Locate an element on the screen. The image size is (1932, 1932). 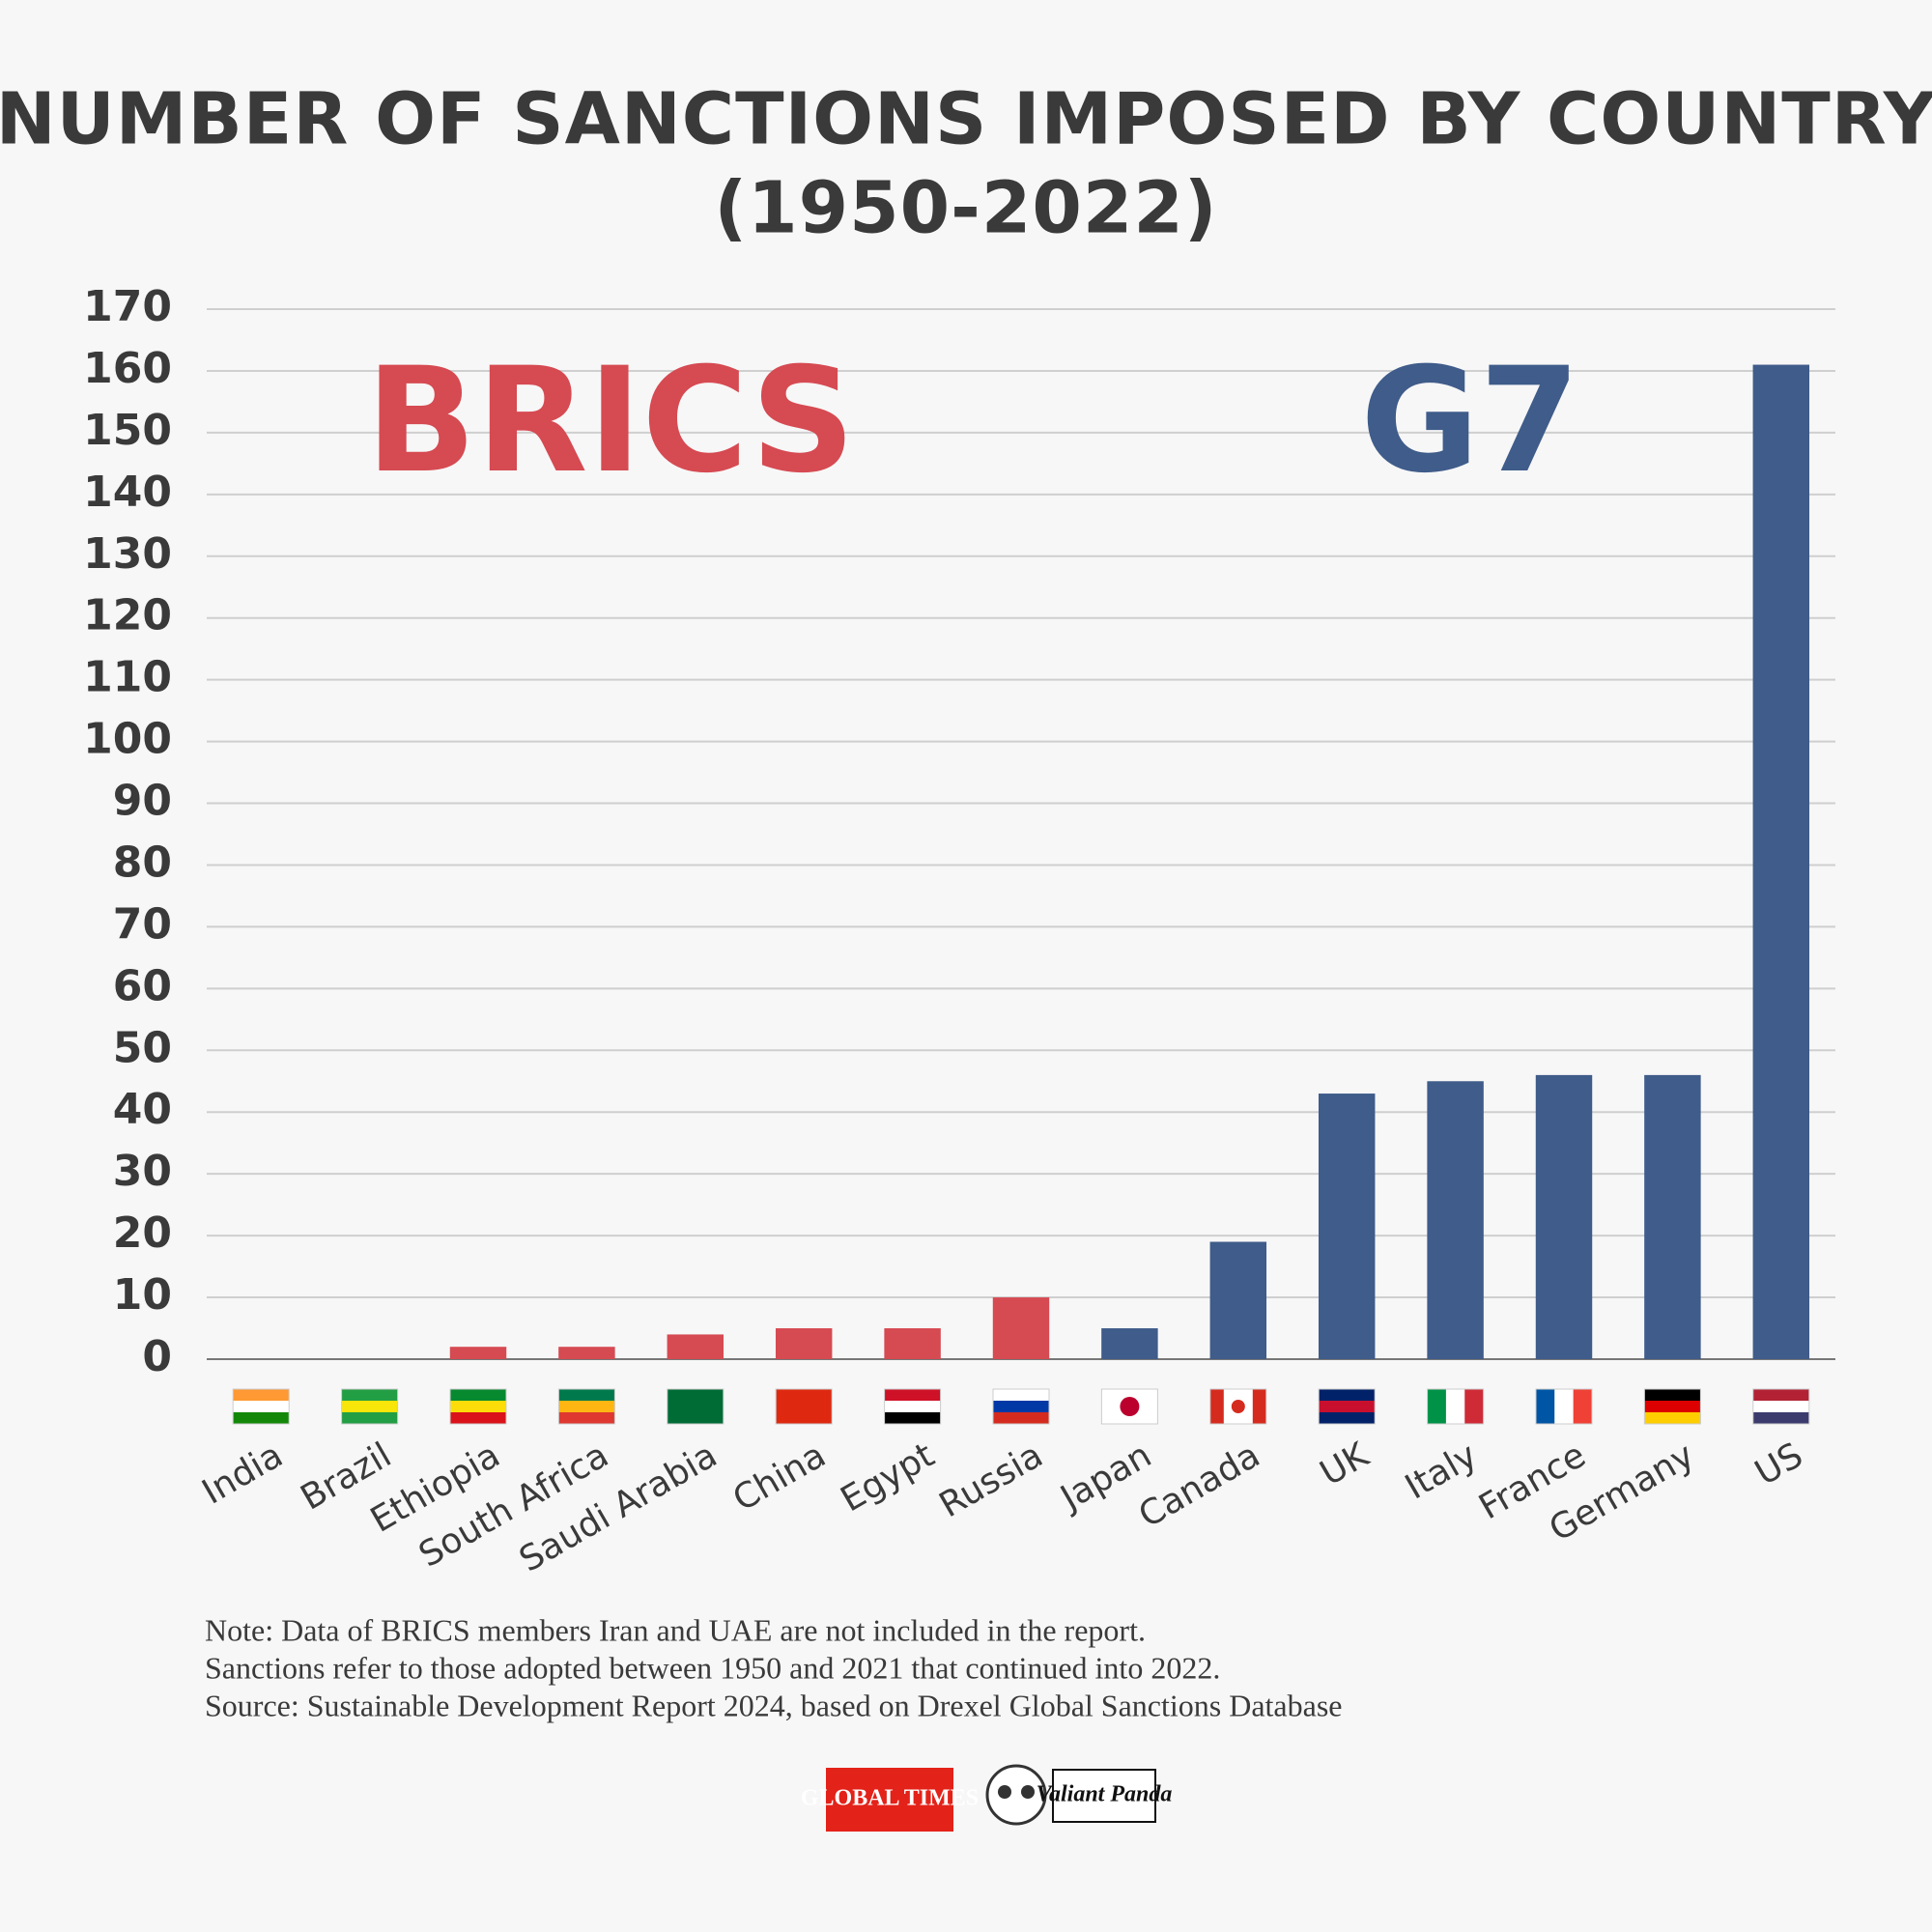
logo: GLOBAL TIMES is located at coordinates (890, 1798).